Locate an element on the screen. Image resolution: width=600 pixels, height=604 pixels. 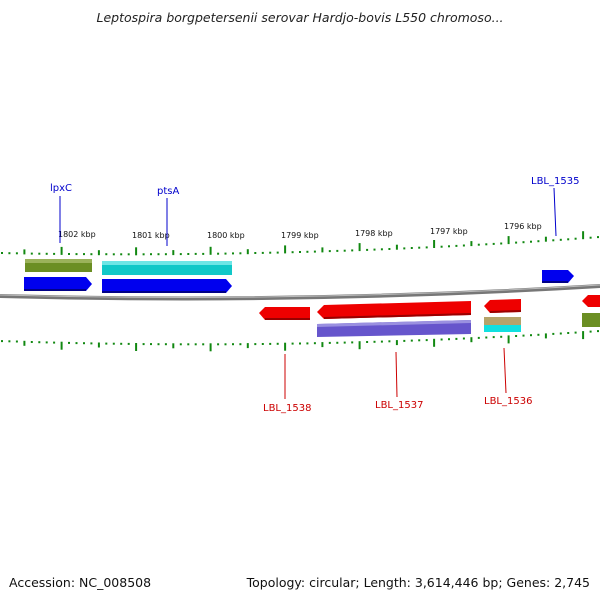
go-feature-khaki is located at coordinates (502, 321).